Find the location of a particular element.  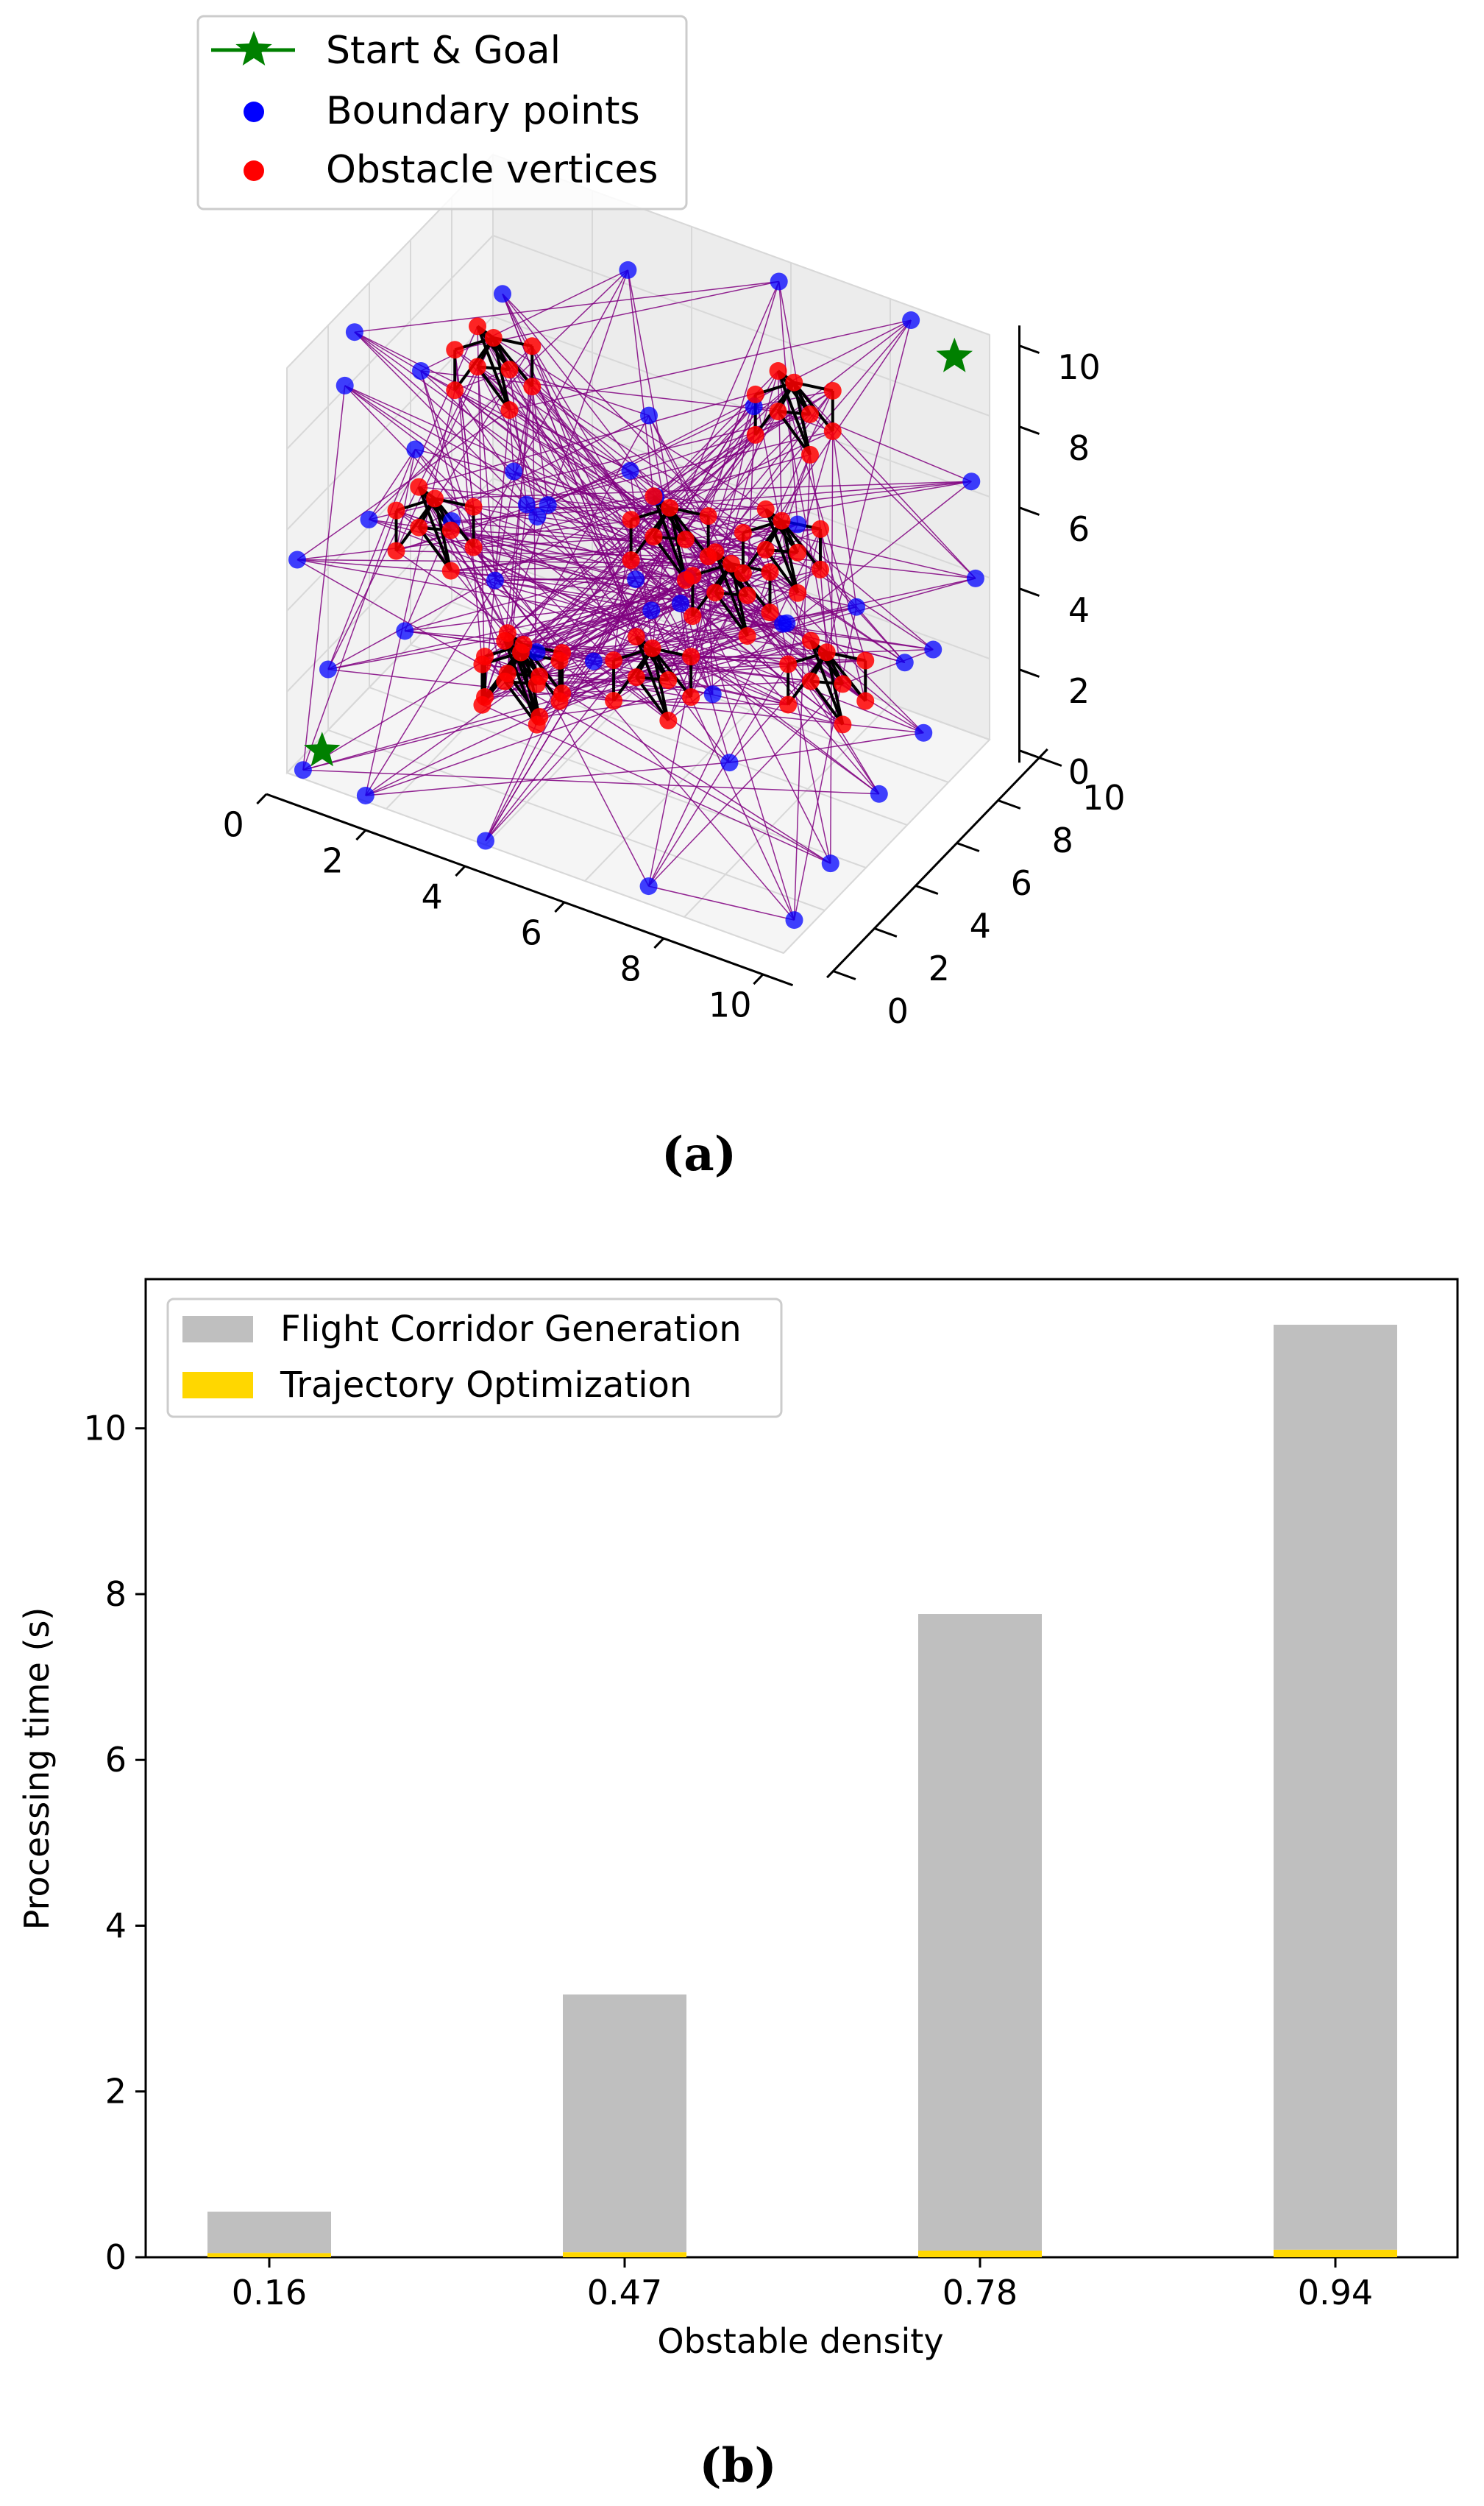

grid-left-z is located at coordinates (390, 342).